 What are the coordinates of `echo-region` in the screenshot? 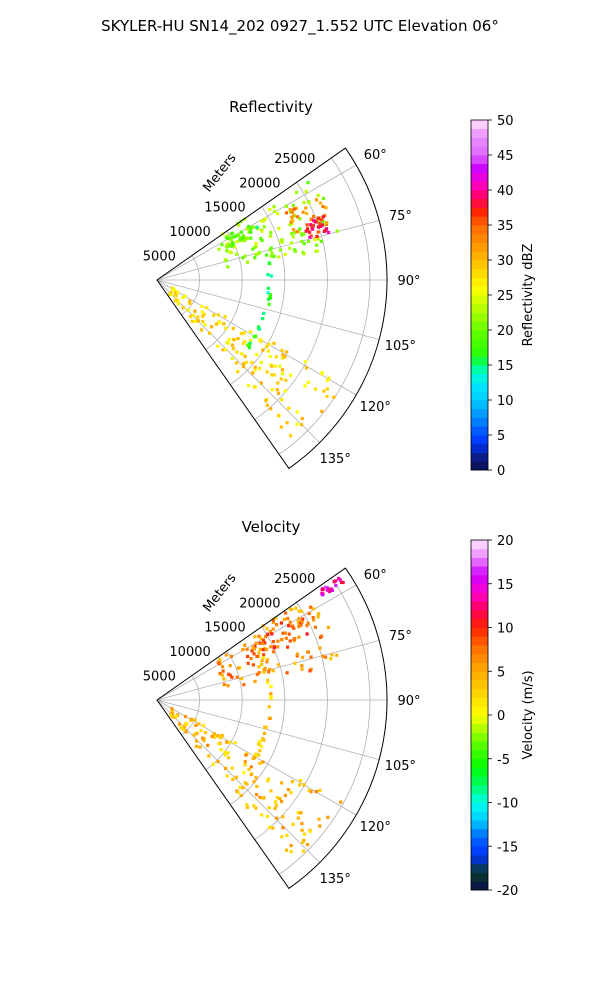 It's located at (259, 287).